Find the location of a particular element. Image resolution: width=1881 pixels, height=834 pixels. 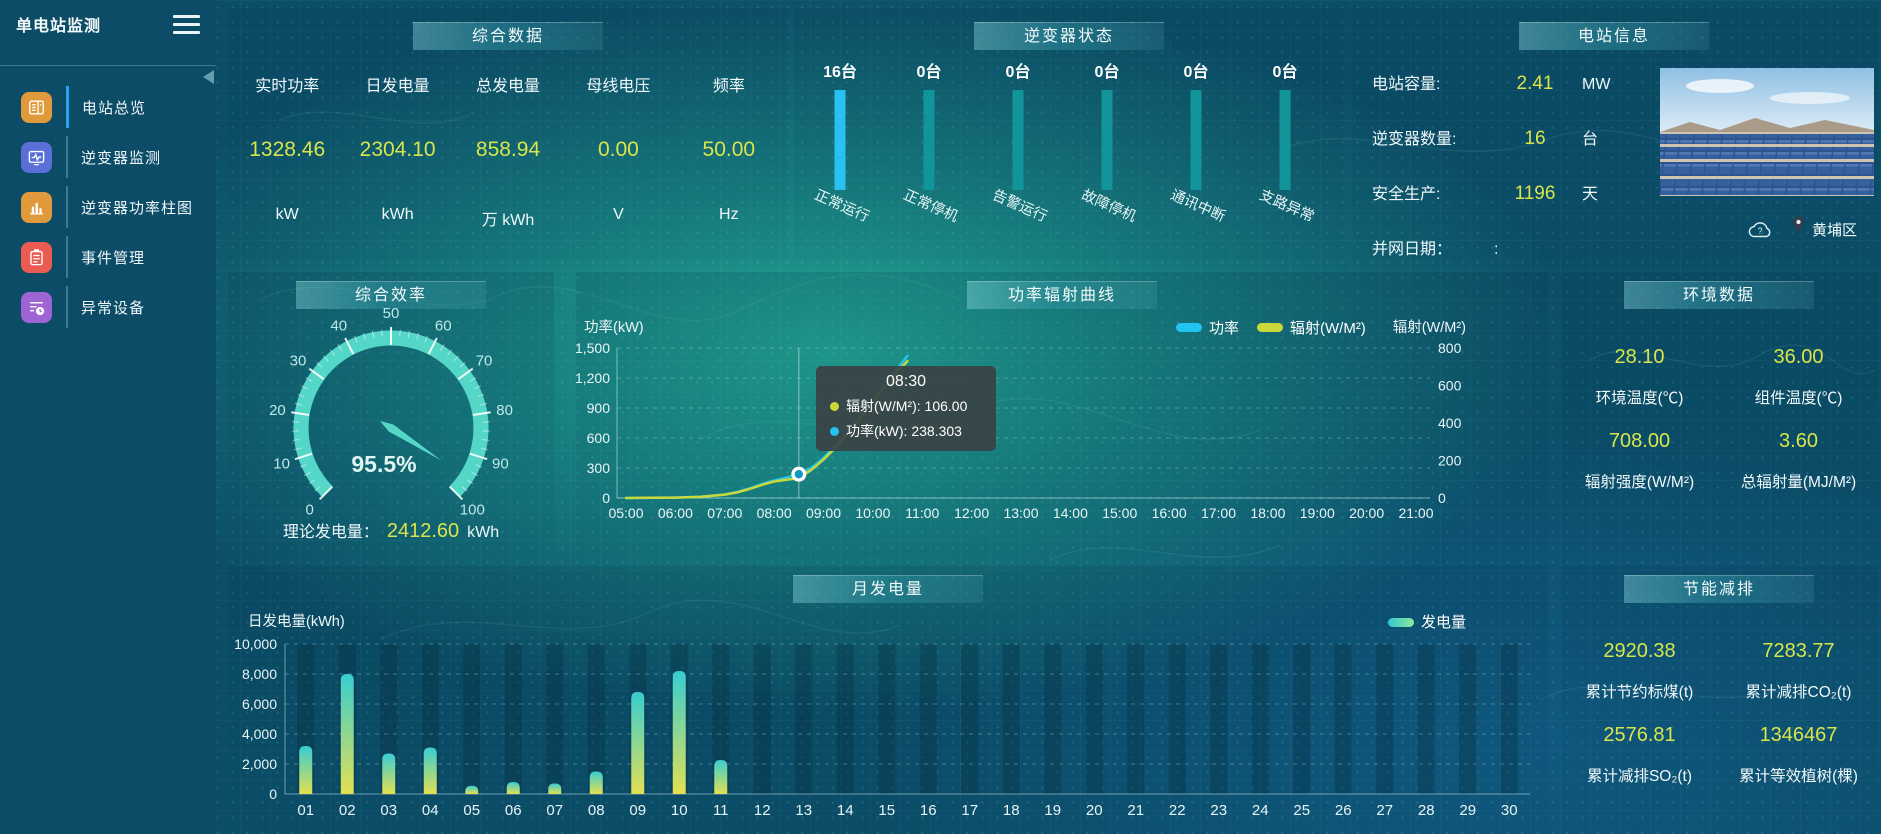

gauge-value-label: 95.5% is located at coordinates (383, 464).